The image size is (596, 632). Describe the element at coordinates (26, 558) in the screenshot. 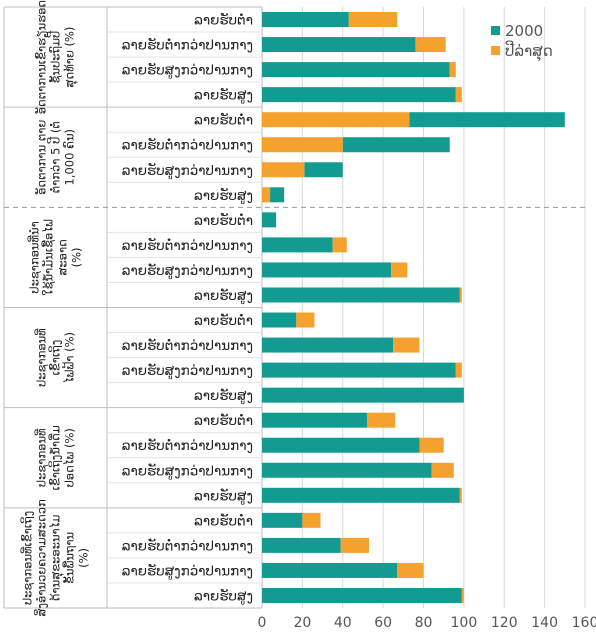

I see `group-label-line: ປະຊາກອນທີ່ເຂົ້າເຖິງ` at that location.